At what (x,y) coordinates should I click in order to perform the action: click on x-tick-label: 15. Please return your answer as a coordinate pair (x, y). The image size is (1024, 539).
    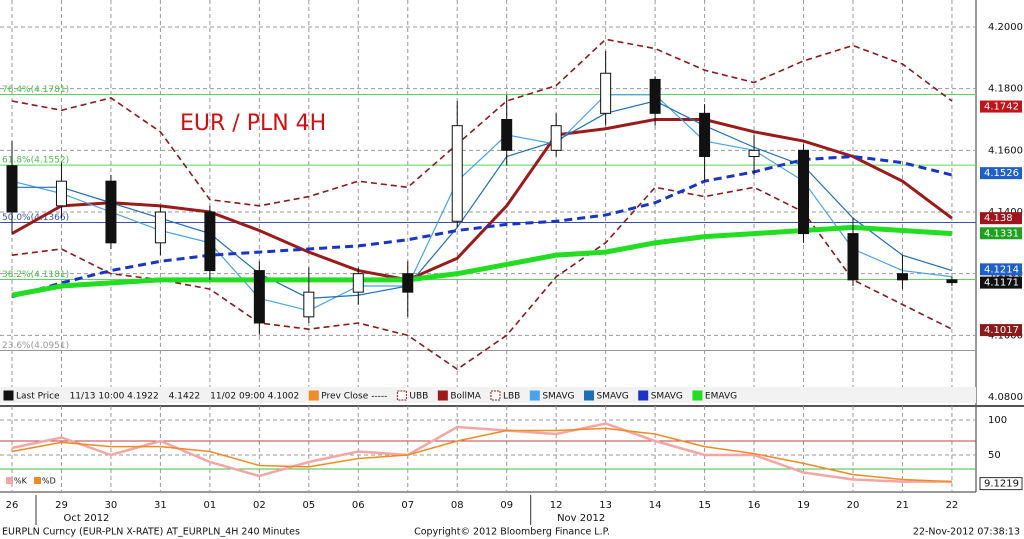
    Looking at the image, I should click on (704, 505).